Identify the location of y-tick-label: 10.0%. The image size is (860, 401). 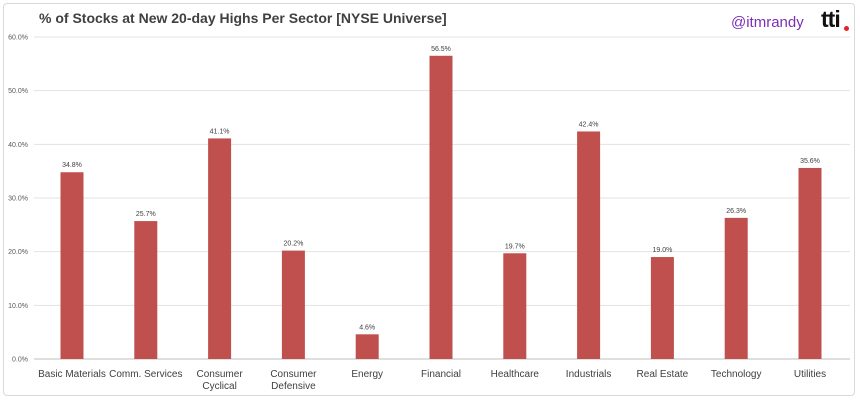
(18, 306).